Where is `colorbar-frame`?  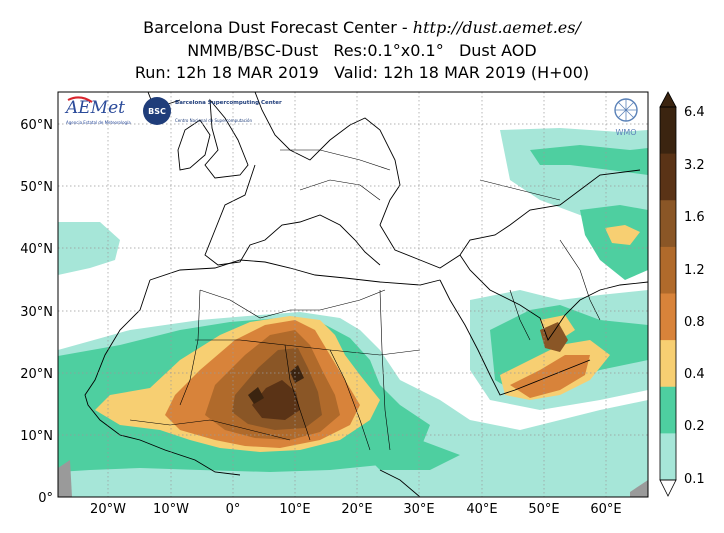
colorbar-frame is located at coordinates (668, 293).